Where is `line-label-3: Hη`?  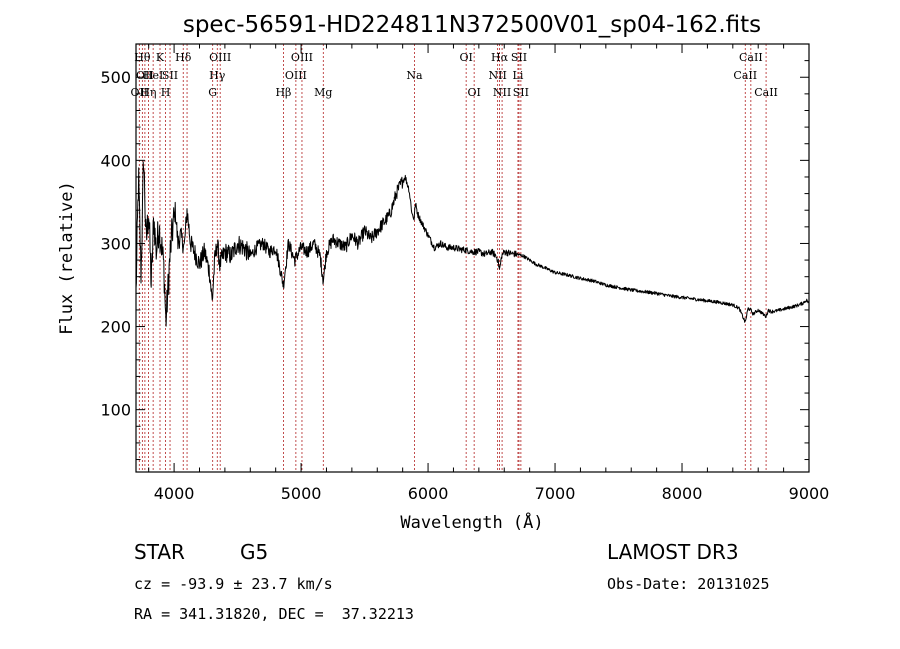 line-label-3: Hη is located at coordinates (148, 92).